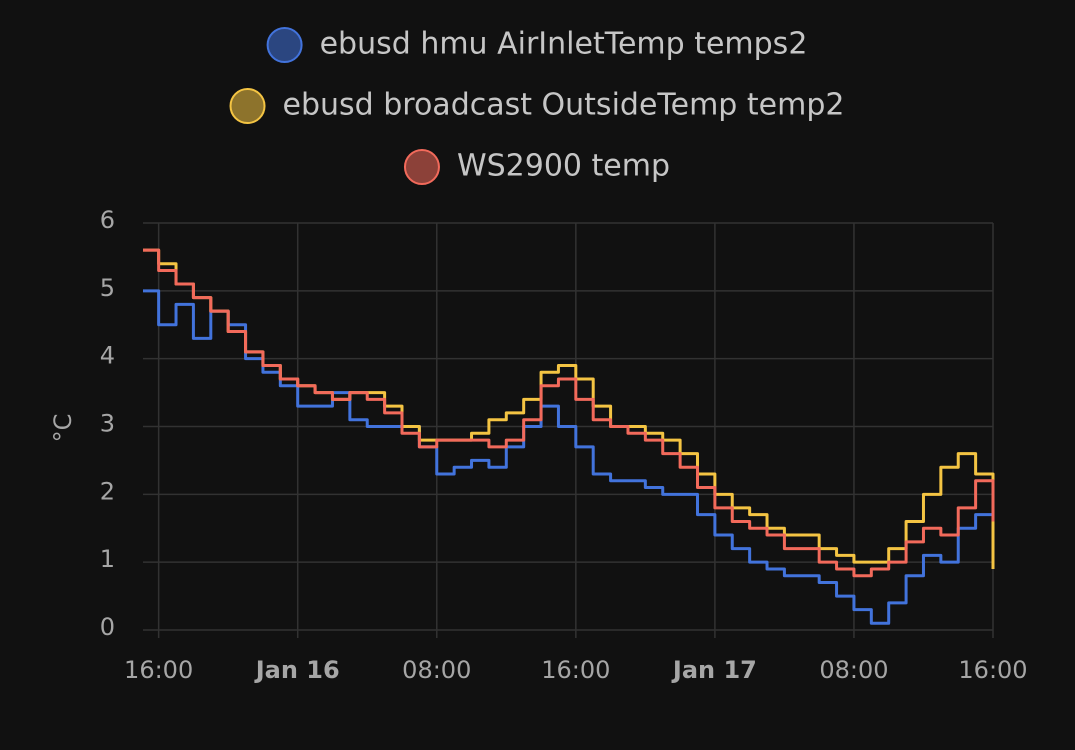 The image size is (1075, 750). Describe the element at coordinates (297, 670) in the screenshot. I see `x-tick-label: Jan 16` at that location.